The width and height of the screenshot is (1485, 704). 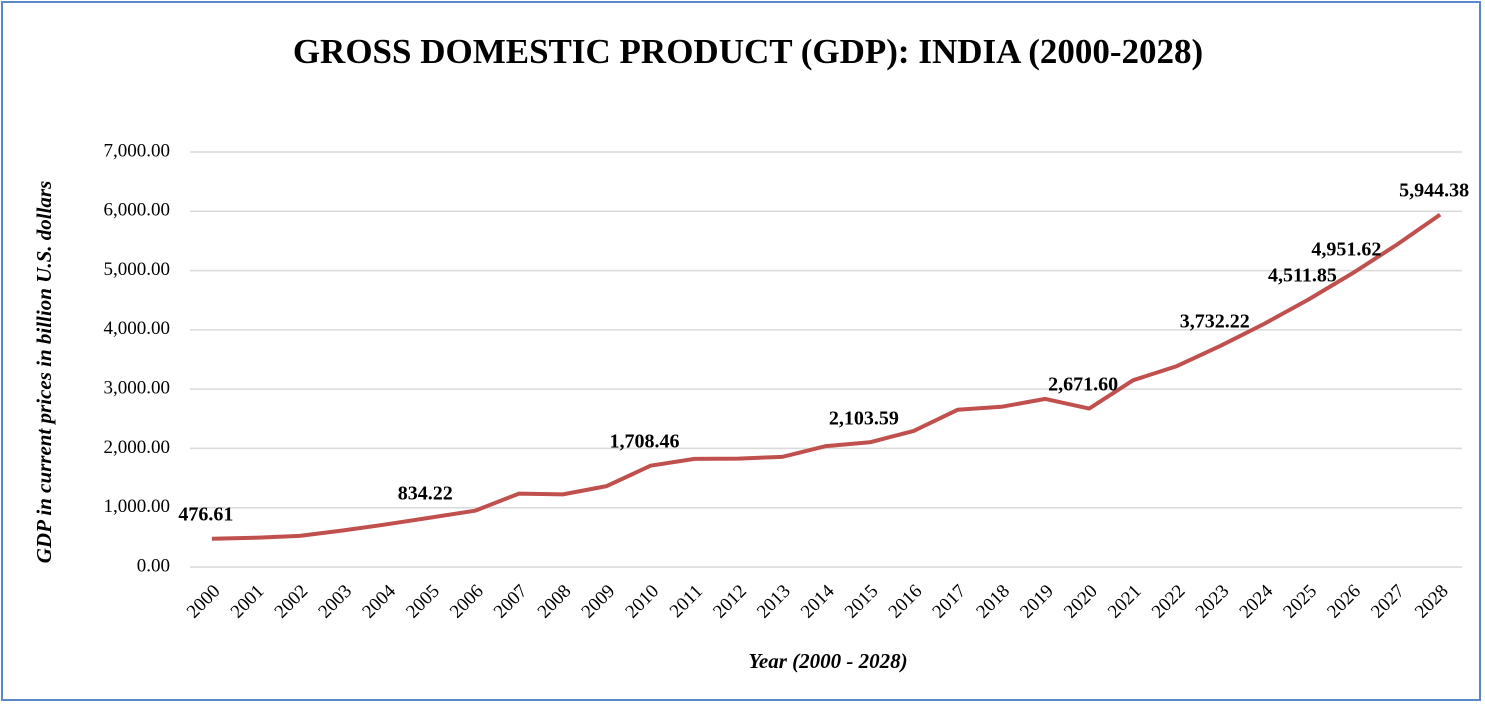 I want to click on x-tick-label: 2017, so click(x=949, y=602).